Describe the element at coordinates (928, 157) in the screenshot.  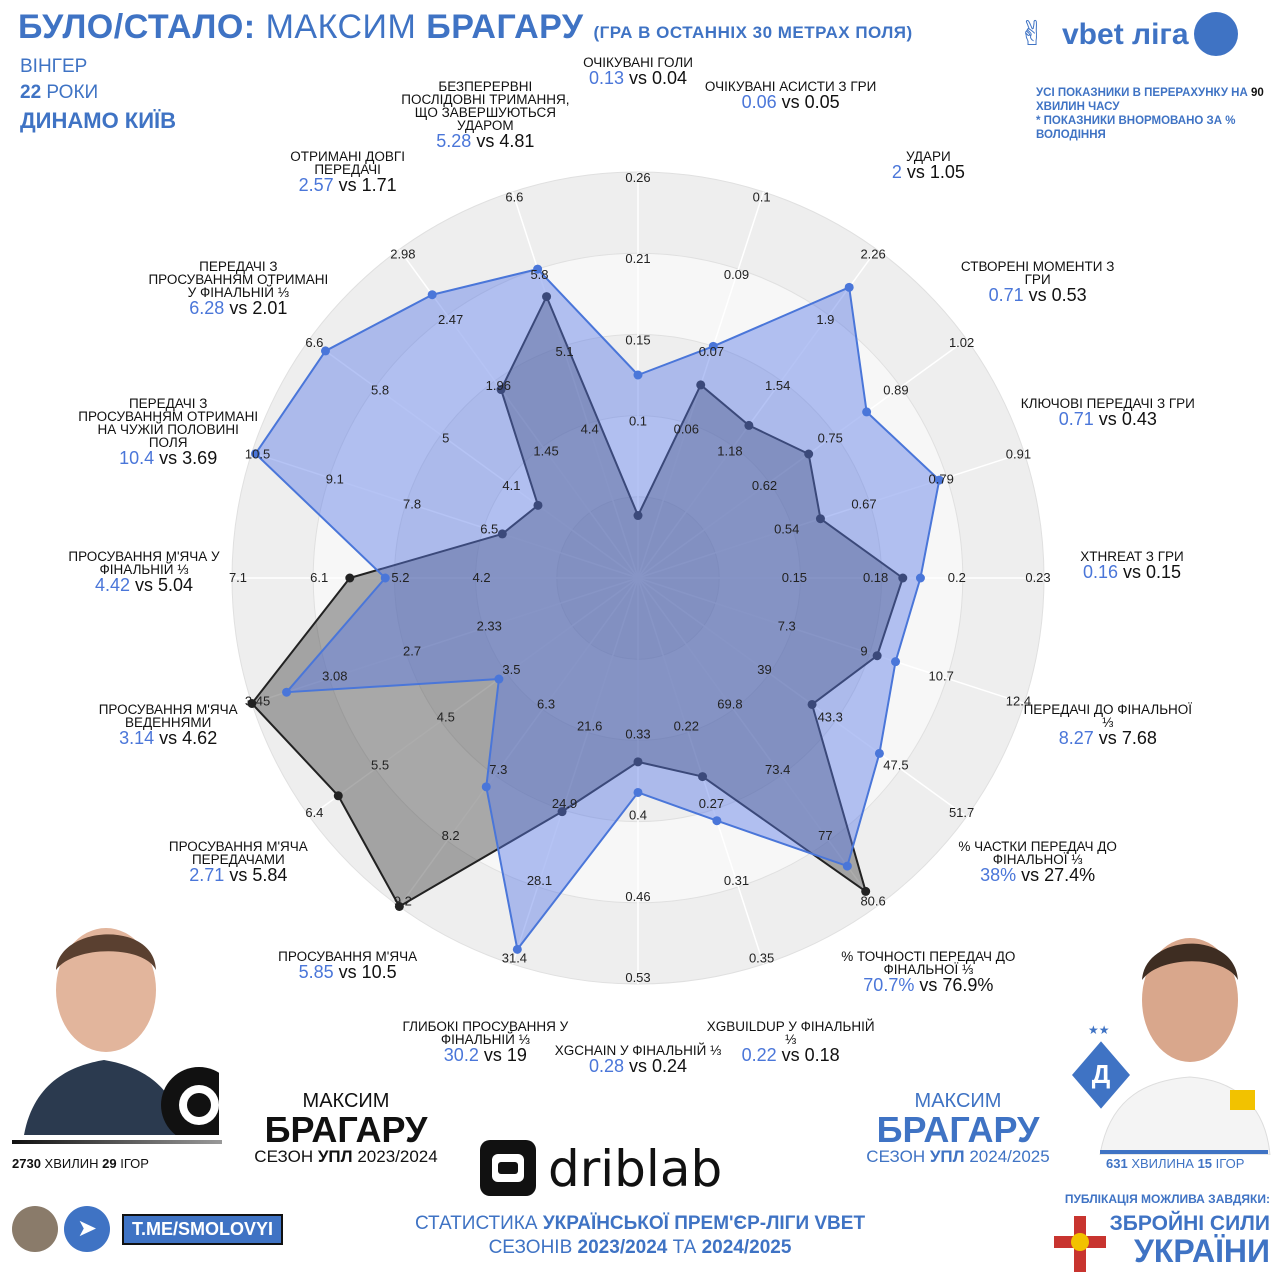
I see `metric-name: УДАРИ` at that location.